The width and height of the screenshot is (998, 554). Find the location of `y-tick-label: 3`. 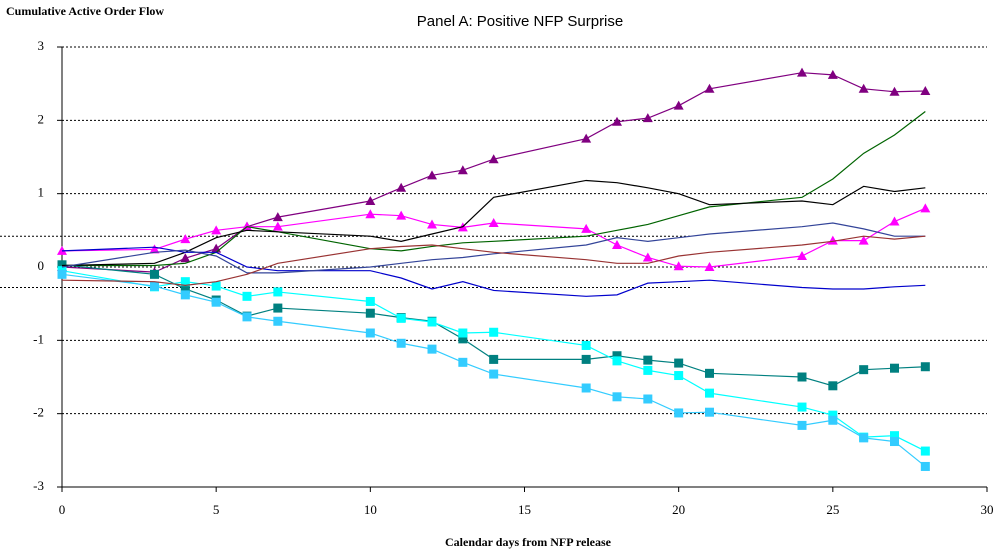

y-tick-label: 3 is located at coordinates (41, 45).